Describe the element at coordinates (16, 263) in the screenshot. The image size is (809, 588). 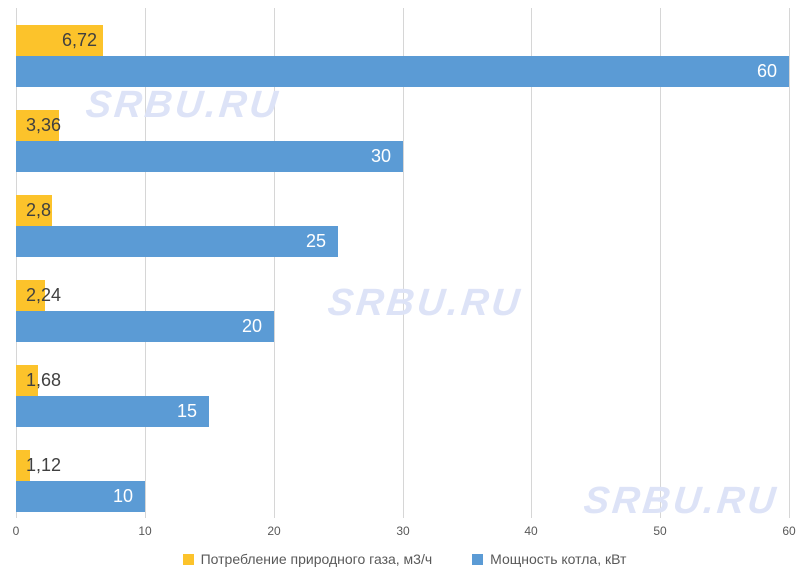
I see `value-axis-line` at that location.